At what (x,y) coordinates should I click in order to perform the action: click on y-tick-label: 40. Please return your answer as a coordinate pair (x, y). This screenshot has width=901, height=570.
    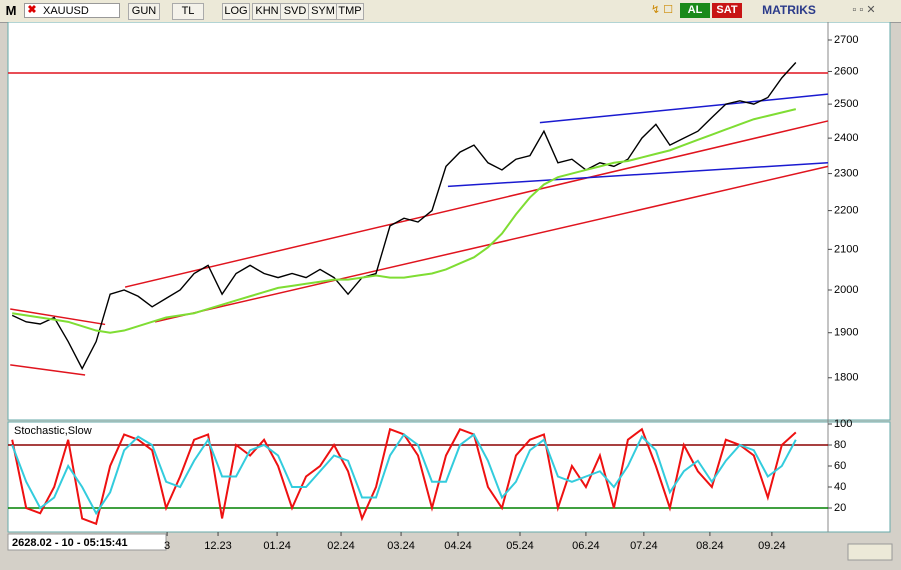
    Looking at the image, I should click on (840, 487).